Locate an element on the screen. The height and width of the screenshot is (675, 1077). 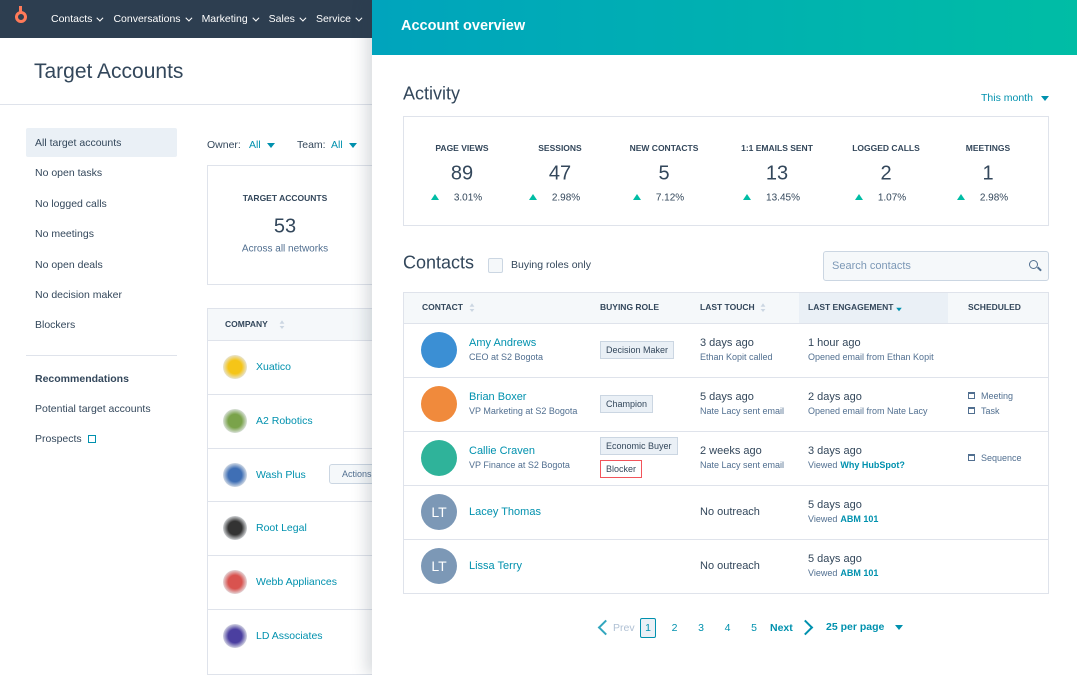
prev-link: Prev is located at coordinates (624, 628).